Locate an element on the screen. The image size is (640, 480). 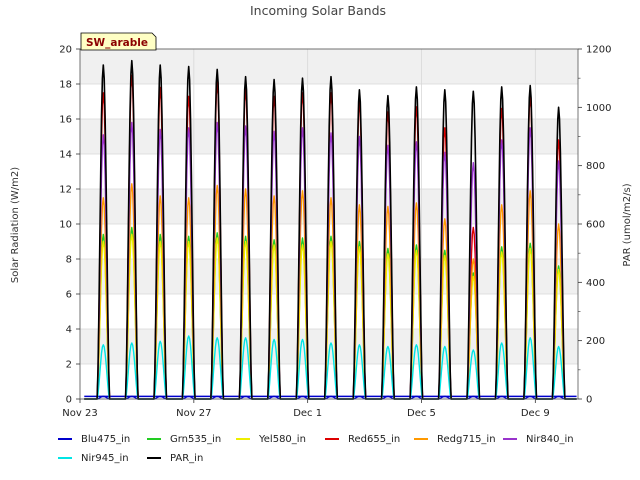
legend-item-red655-in: Red655_in is located at coordinates (362, 439).